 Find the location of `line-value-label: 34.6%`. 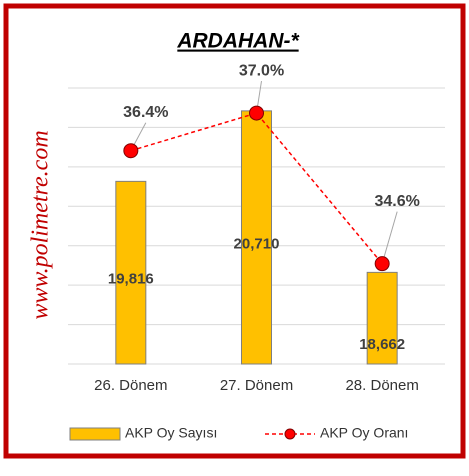

line-value-label: 34.6% is located at coordinates (396, 201).